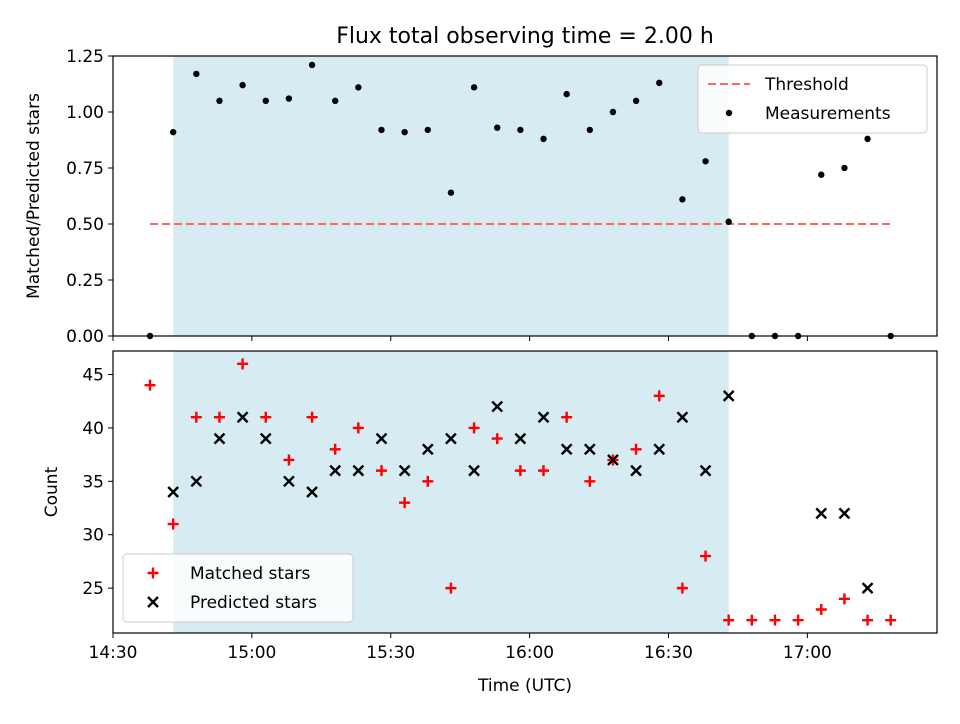 The width and height of the screenshot is (960, 724). What do you see at coordinates (93, 536) in the screenshot?
I see `y-tick-label: 30` at bounding box center [93, 536].